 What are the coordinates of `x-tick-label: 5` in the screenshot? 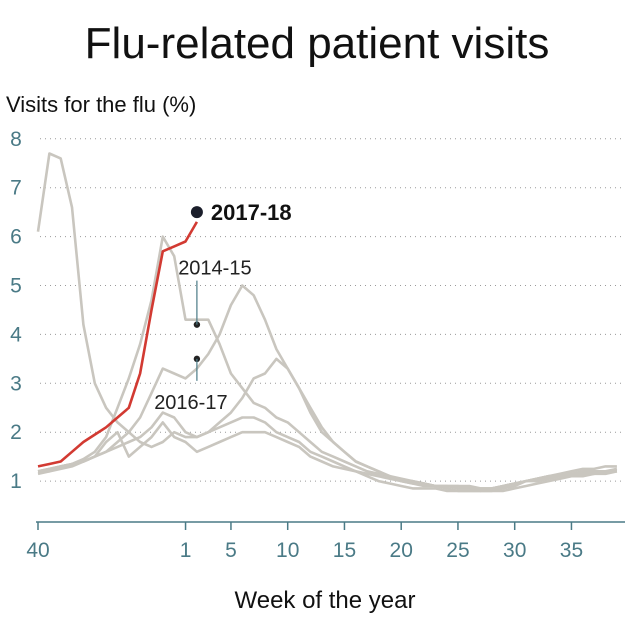 It's located at (231, 550).